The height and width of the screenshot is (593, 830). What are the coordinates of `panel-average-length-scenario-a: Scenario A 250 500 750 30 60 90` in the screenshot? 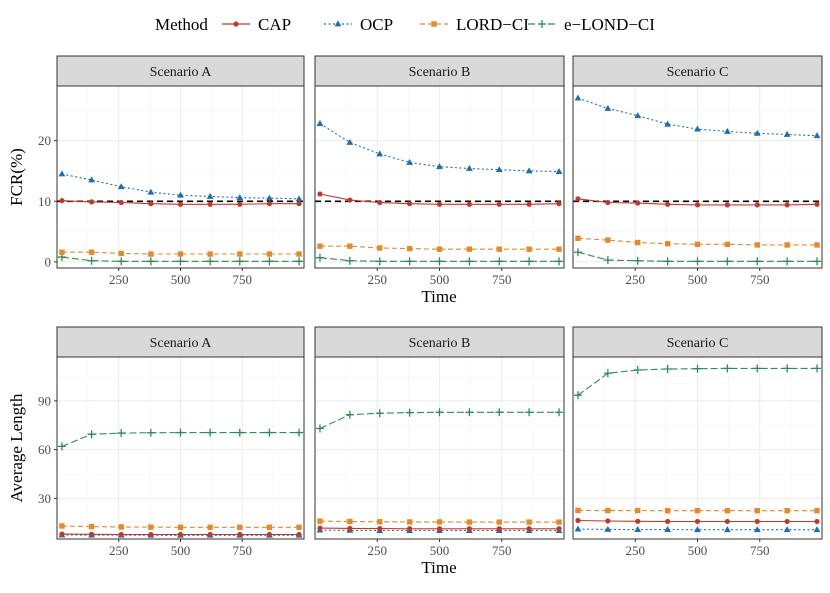 It's located at (171, 442).